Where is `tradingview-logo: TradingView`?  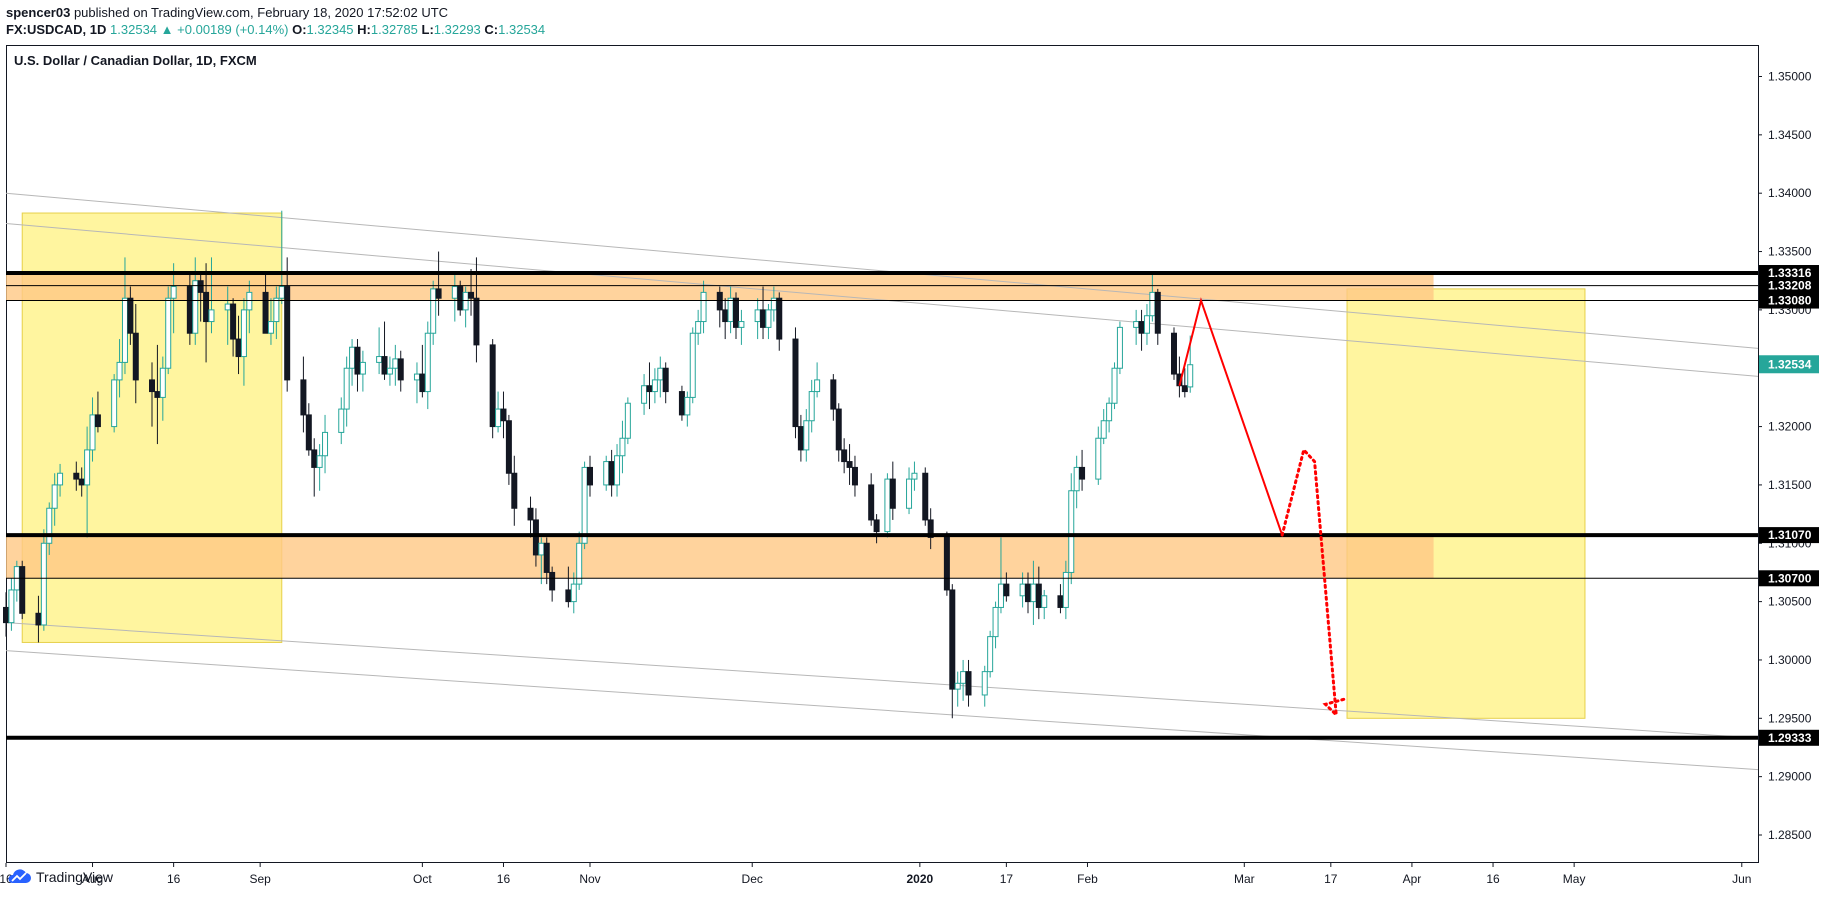 tradingview-logo: TradingView is located at coordinates (59, 877).